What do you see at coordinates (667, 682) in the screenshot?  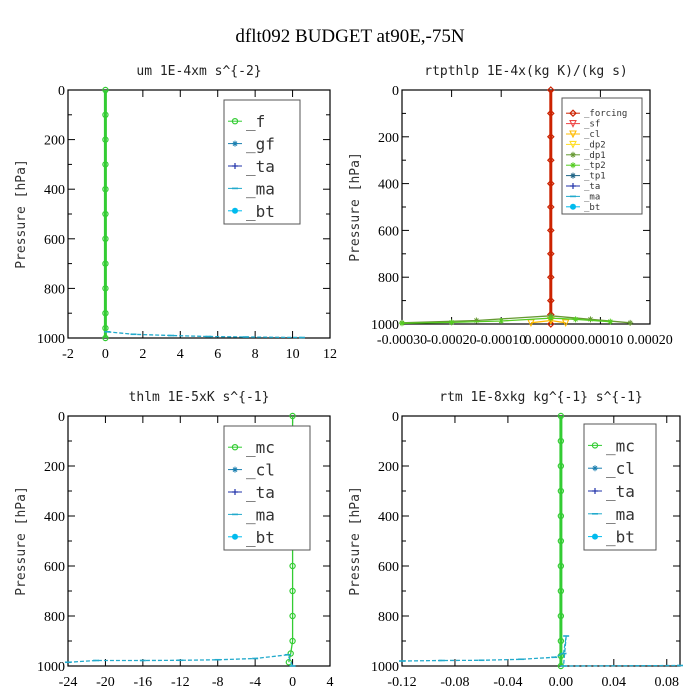 I see `x-tick-label: 0.08` at bounding box center [667, 682].